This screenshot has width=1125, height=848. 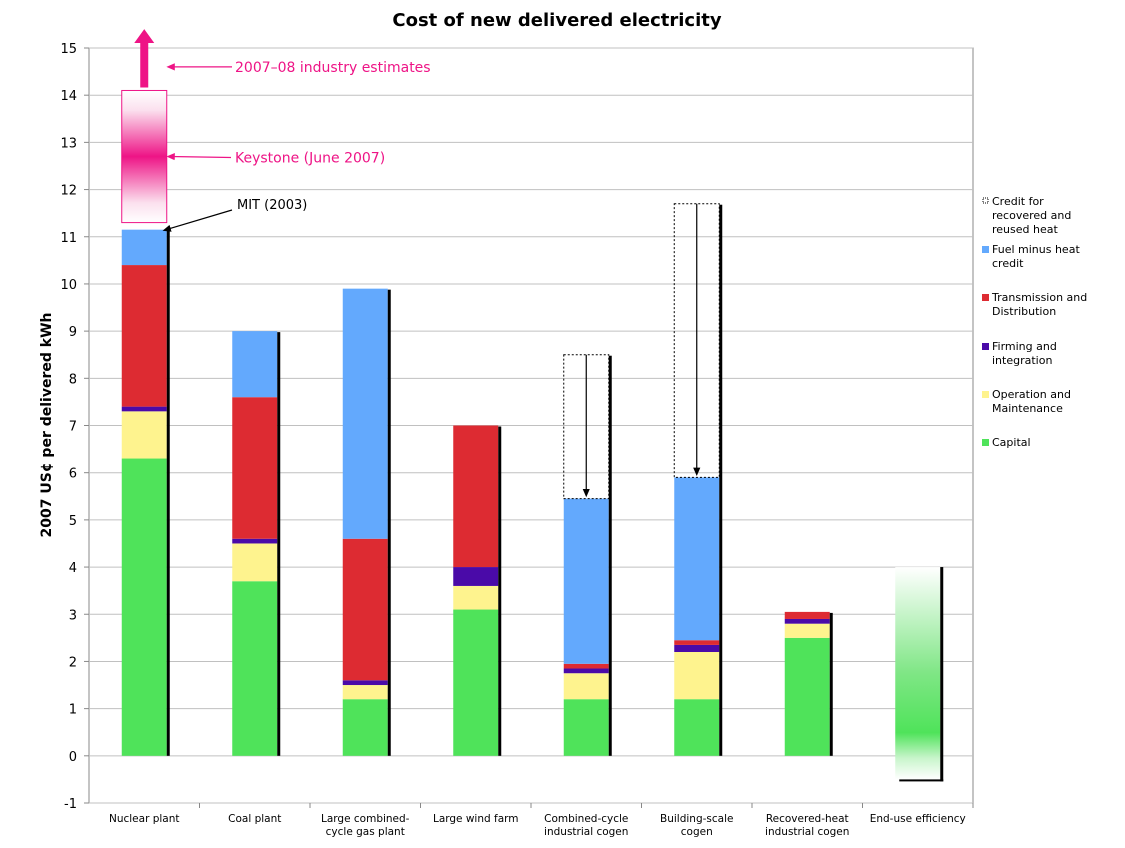 I want to click on y-tick-label: 9, so click(x=73, y=332).